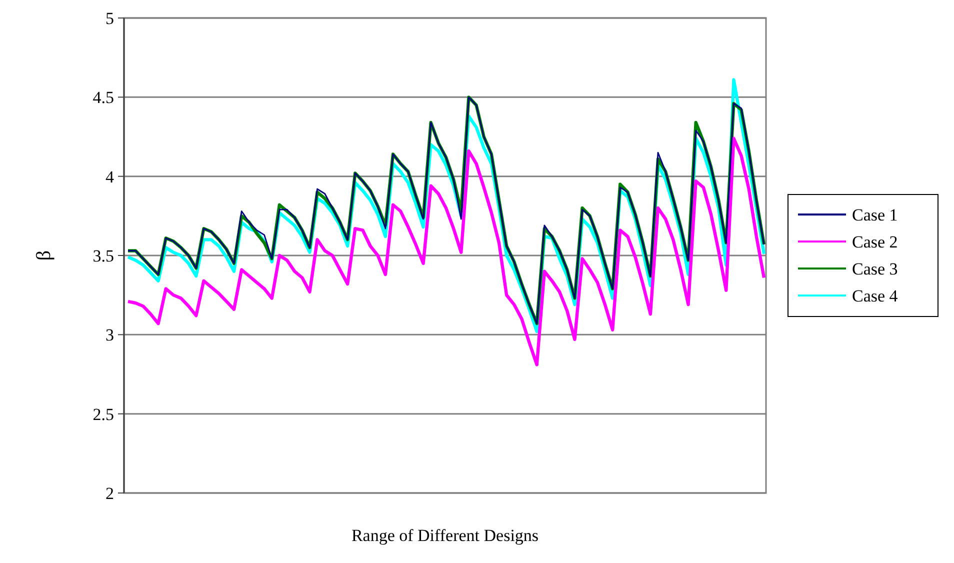 The image size is (954, 563). I want to click on y-tick-label: 5, so click(110, 18).